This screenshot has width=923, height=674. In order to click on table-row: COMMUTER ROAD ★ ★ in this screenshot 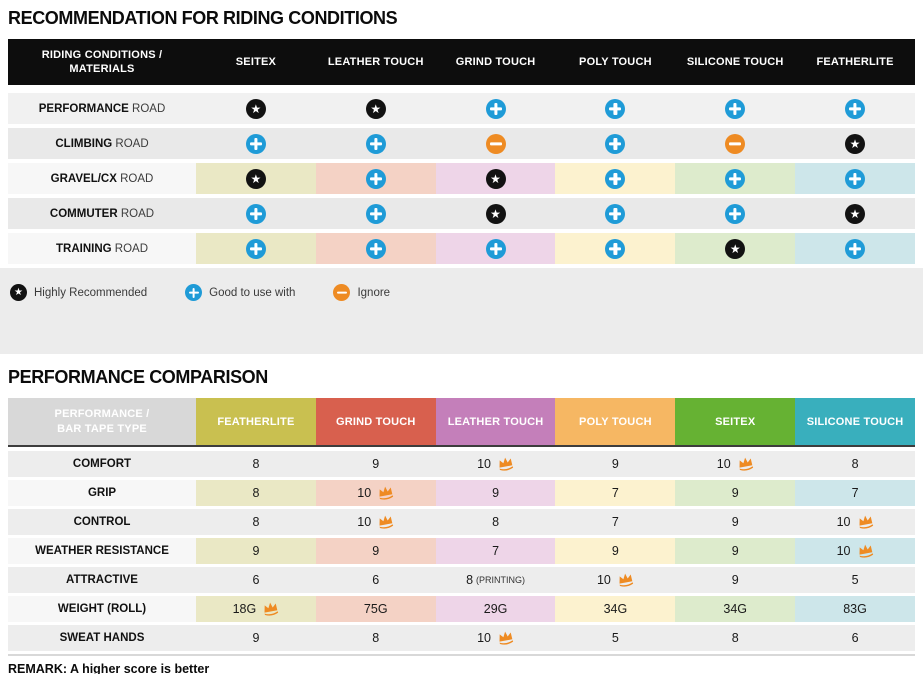, I will do `click(461, 213)`.